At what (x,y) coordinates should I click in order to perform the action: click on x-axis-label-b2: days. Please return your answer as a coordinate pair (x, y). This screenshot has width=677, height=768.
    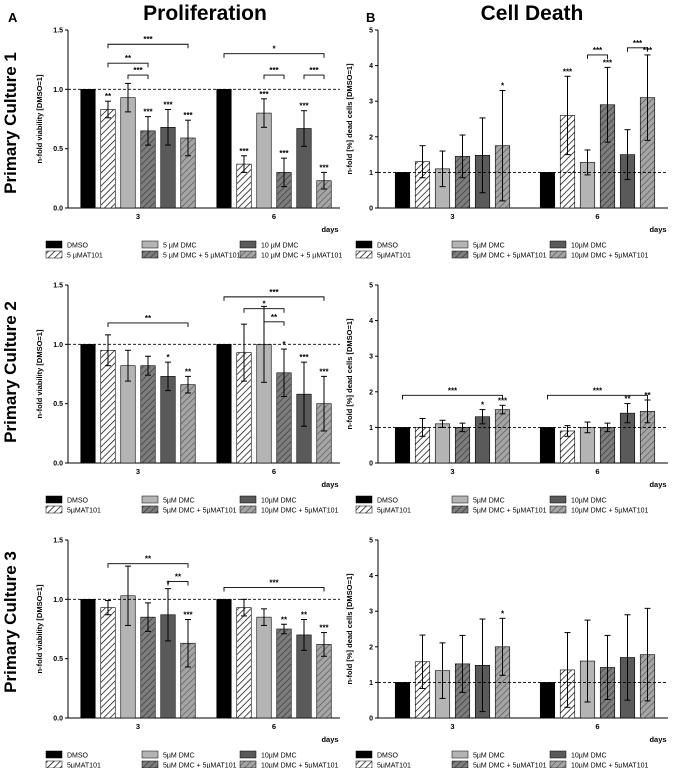
    Looking at the image, I should click on (657, 484).